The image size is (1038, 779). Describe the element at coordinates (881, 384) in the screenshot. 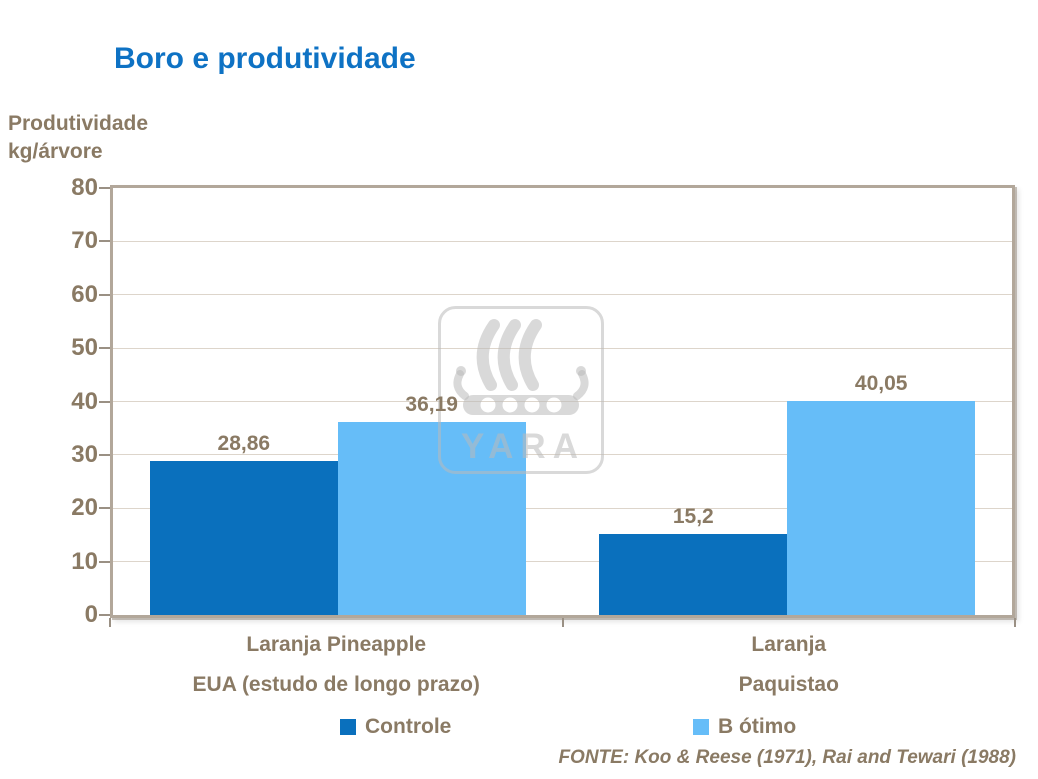

I see `bar-value-label-b-ótimo-cat1: 40,05` at that location.